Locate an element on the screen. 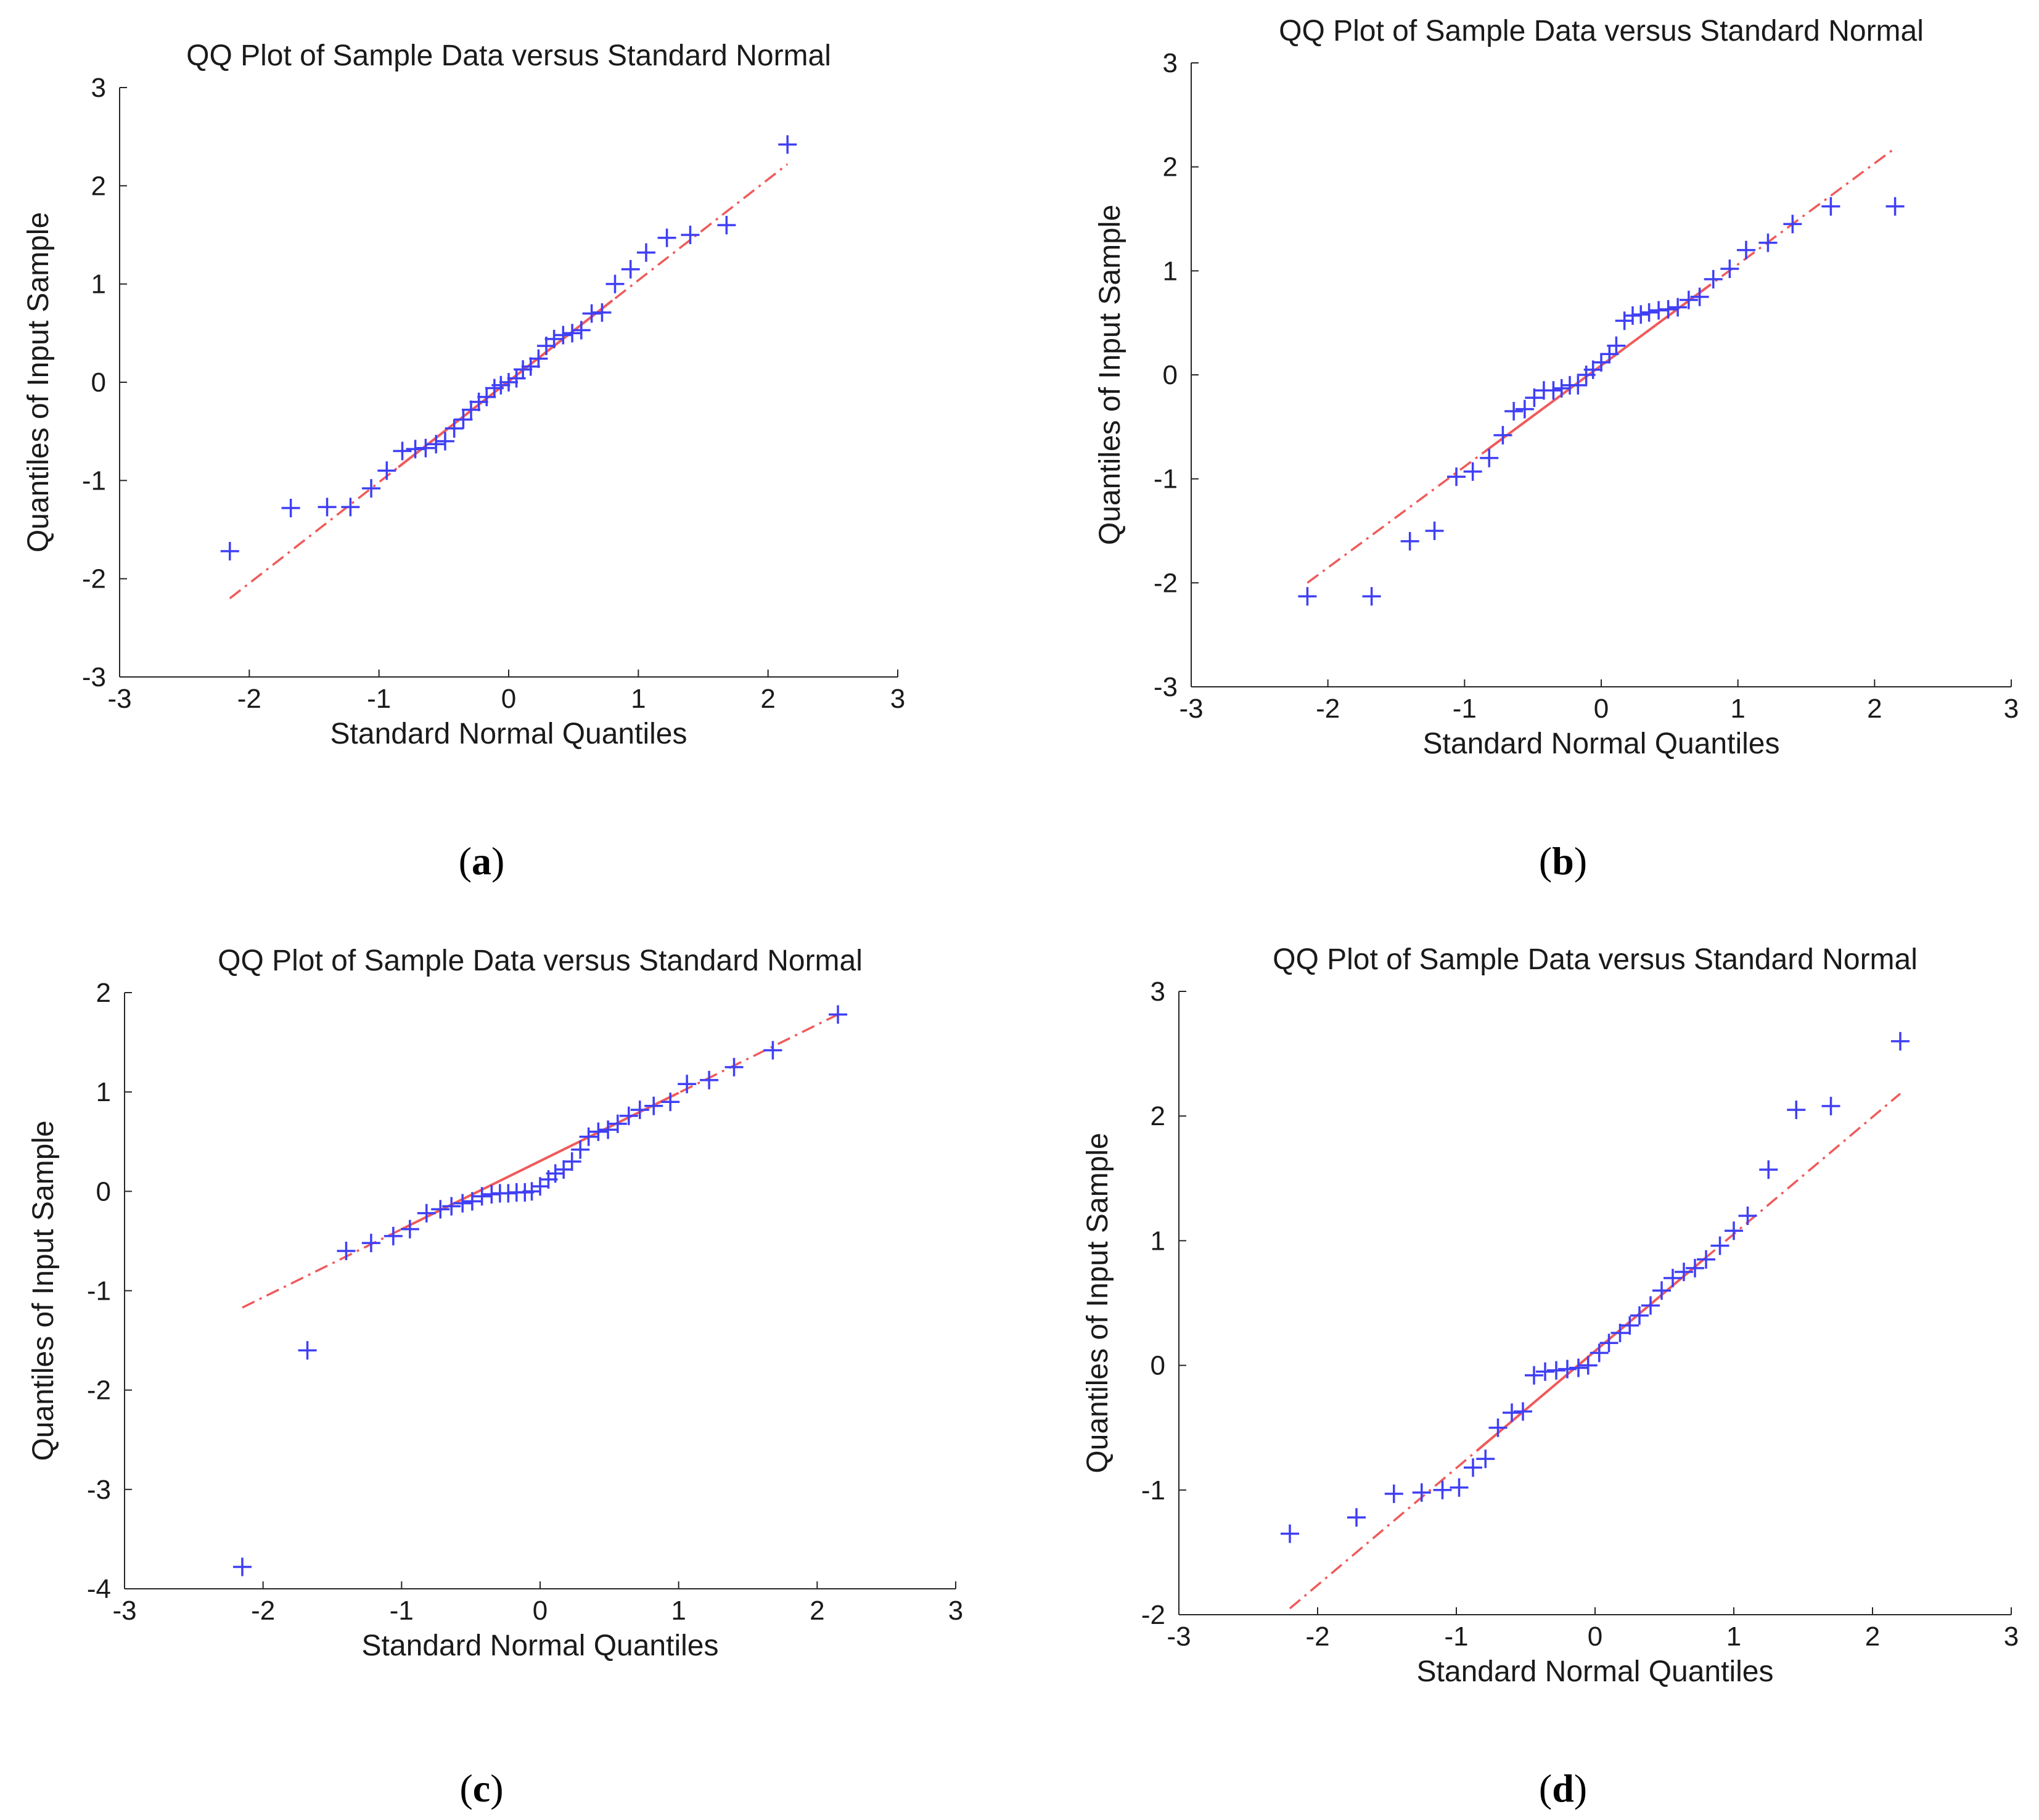 This screenshot has height=1820, width=2039. caption-letter: d is located at coordinates (1563, 1788).